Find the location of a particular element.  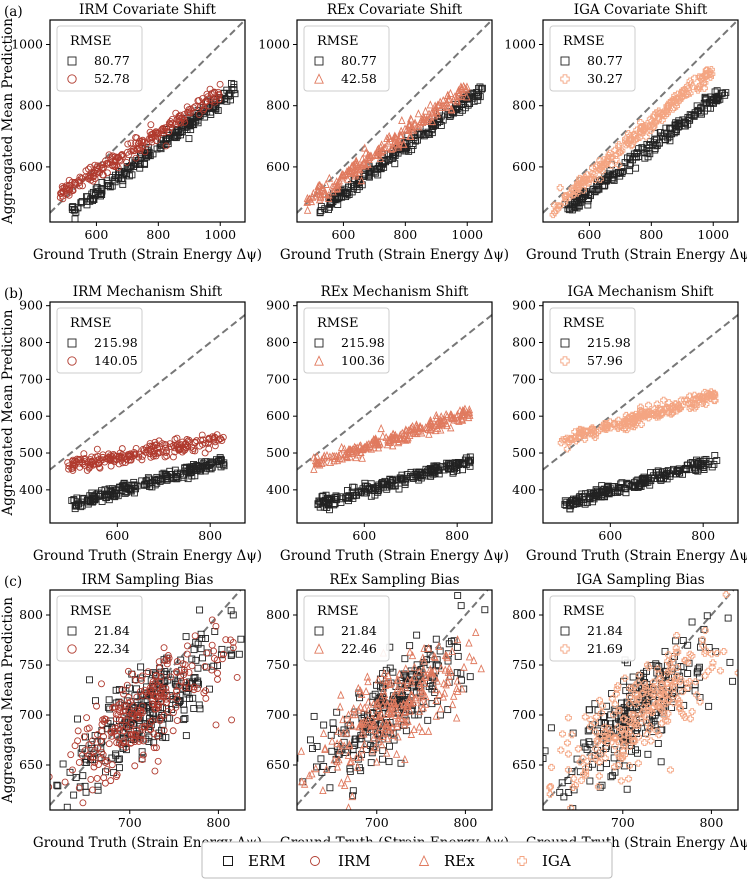

y-tick-label: 1000 is located at coordinates (520, 43).